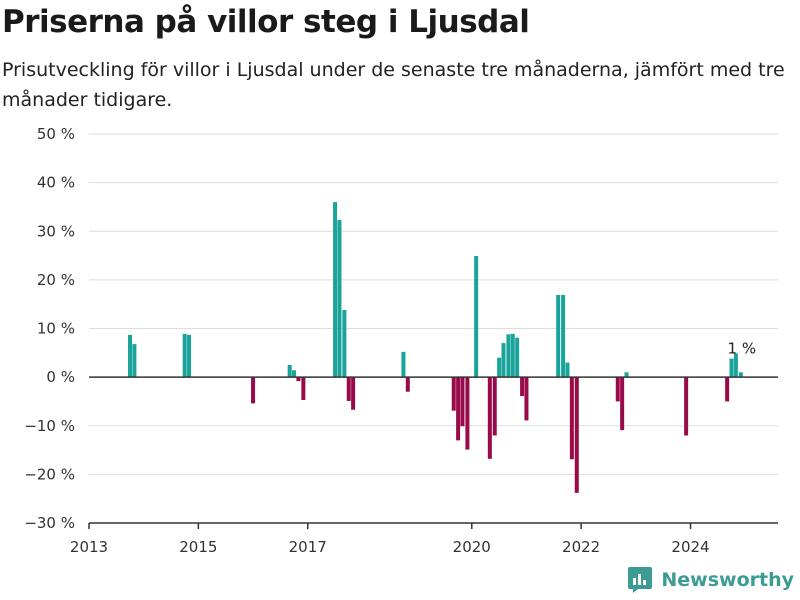 Image resolution: width=800 pixels, height=600 pixels. Describe the element at coordinates (49, 523) in the screenshot. I see `y-tick-label: −30 %` at that location.